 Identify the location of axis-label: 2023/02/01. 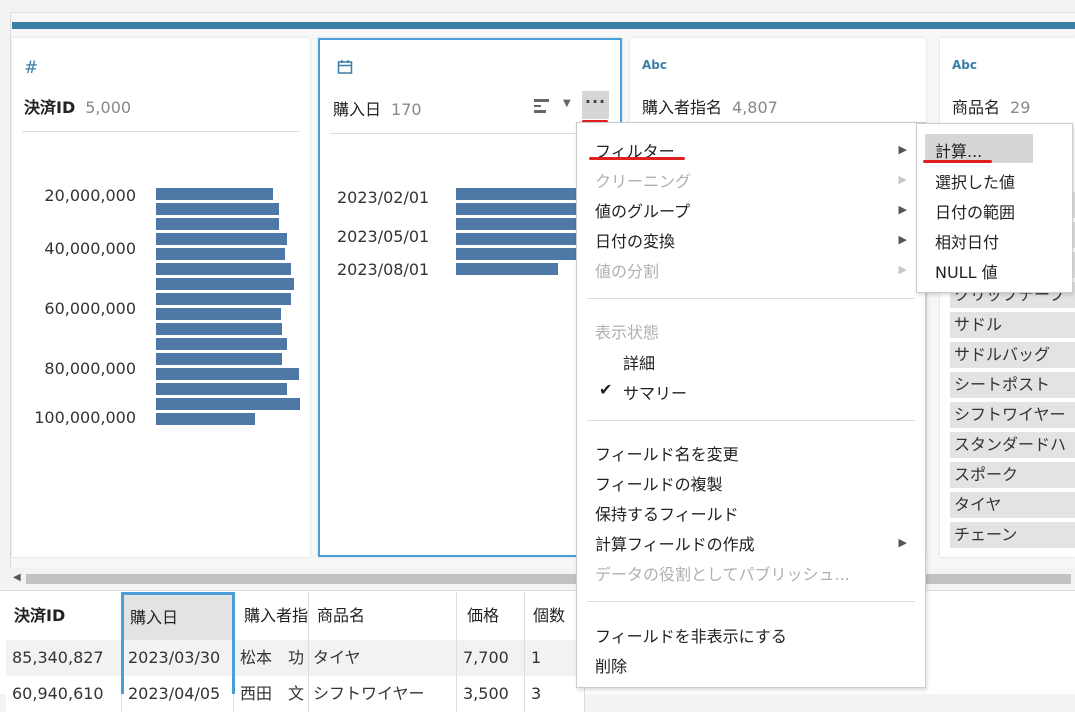
(383, 197).